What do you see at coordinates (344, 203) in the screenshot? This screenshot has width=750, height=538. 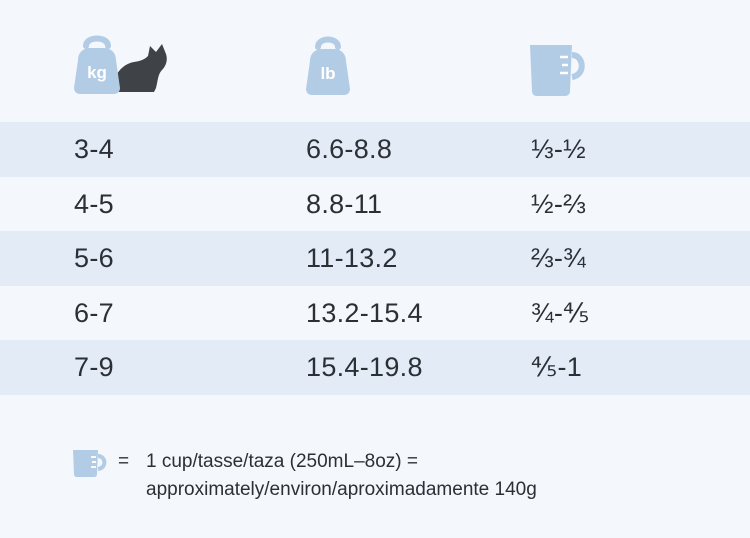 I see `weight-lb-cell: 8.8-11` at bounding box center [344, 203].